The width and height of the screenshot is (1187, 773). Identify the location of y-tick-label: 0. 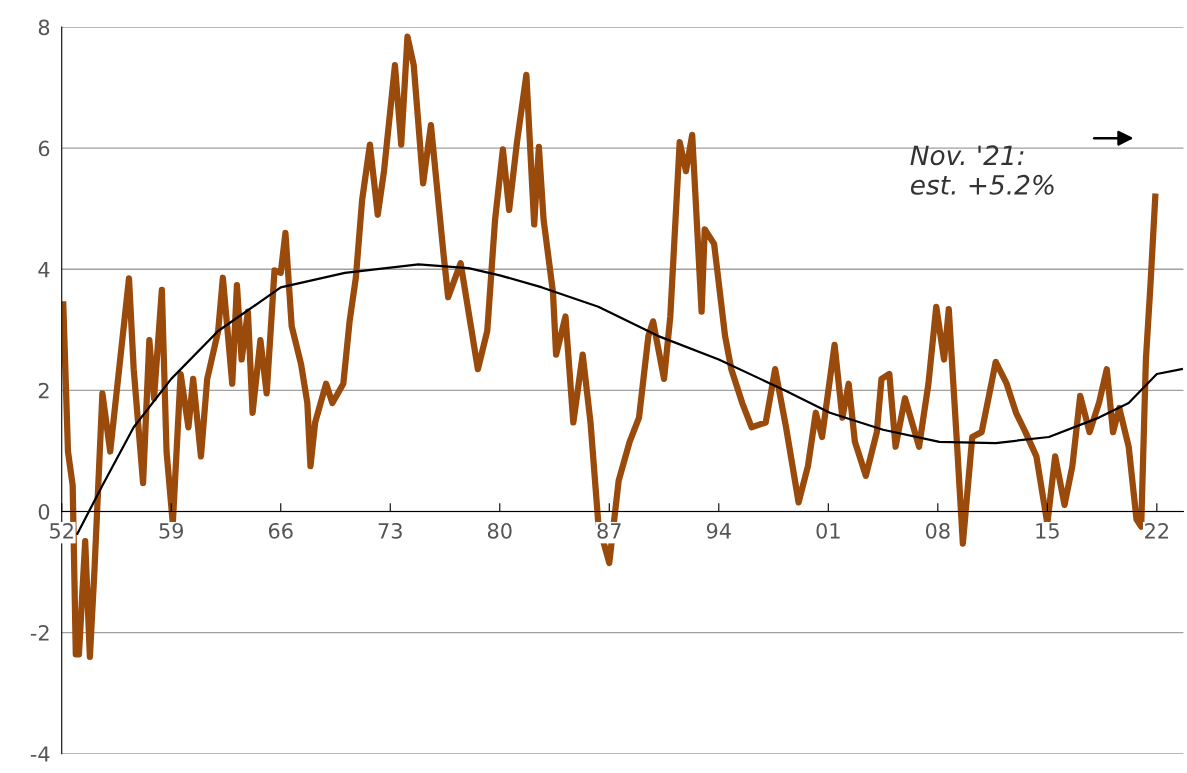
(44, 511).